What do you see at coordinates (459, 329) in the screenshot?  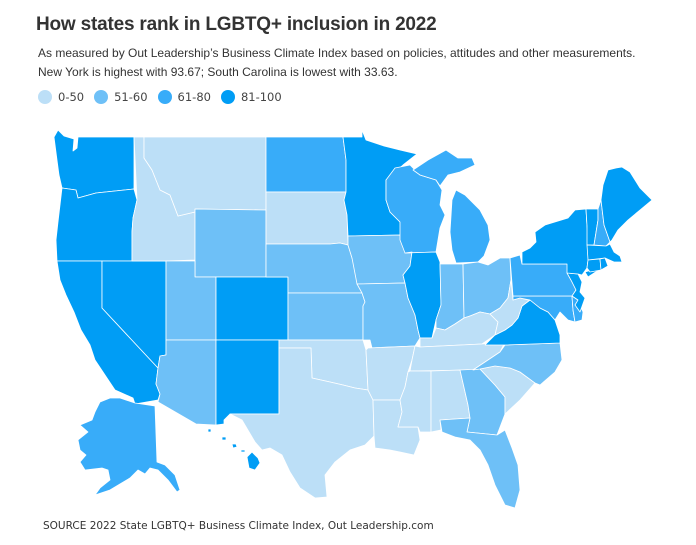 I see `state-KY` at bounding box center [459, 329].